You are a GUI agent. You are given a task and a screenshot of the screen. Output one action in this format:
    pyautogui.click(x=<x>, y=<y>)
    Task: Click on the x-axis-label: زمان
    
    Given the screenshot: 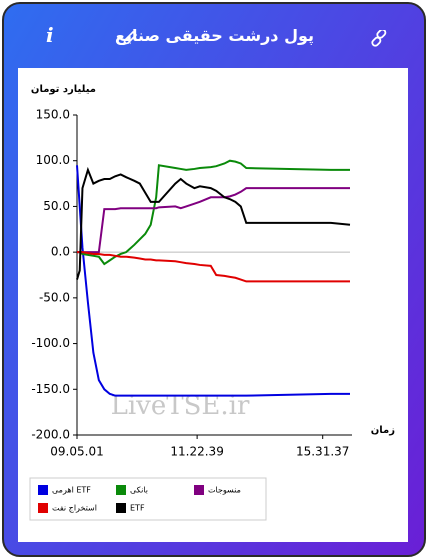 What is the action you would take?
    pyautogui.click(x=383, y=430)
    